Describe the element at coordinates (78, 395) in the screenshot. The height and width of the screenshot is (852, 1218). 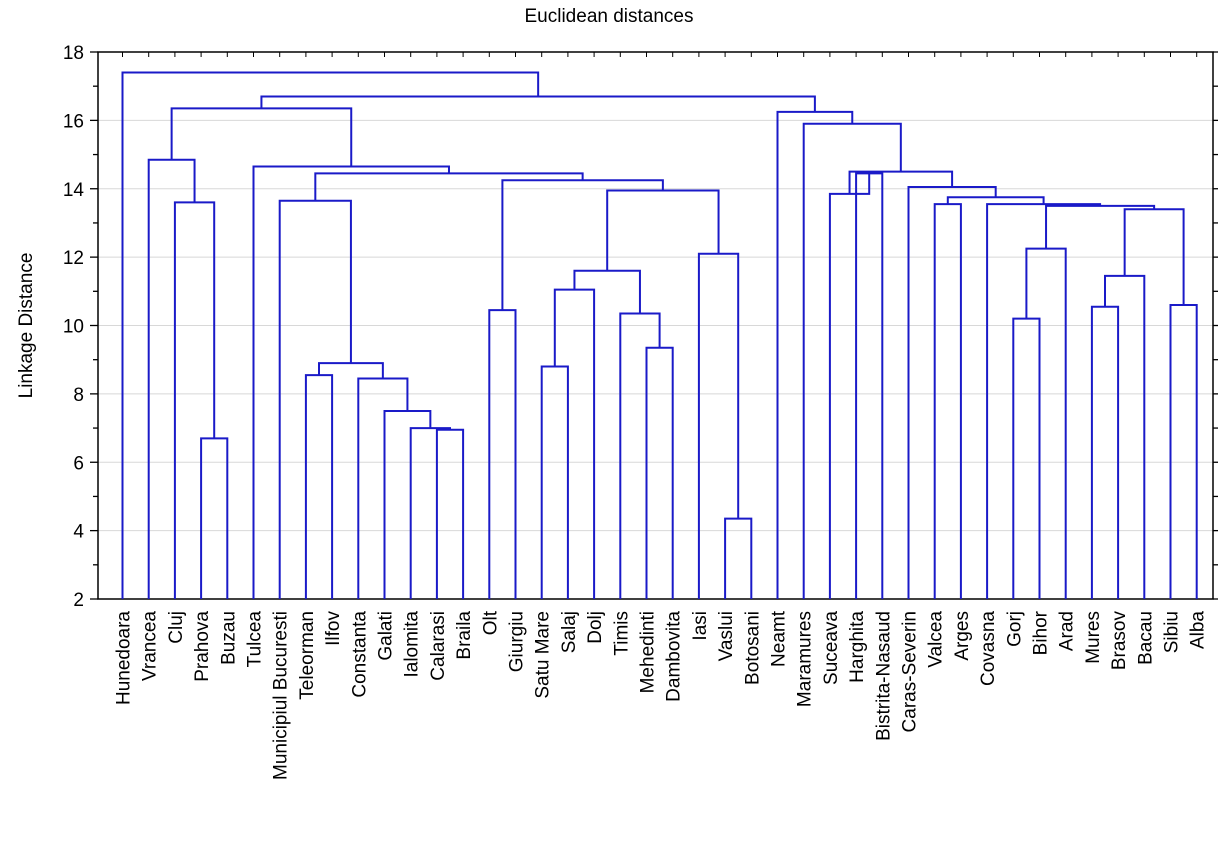
I see `y-tick-label: 8` at that location.